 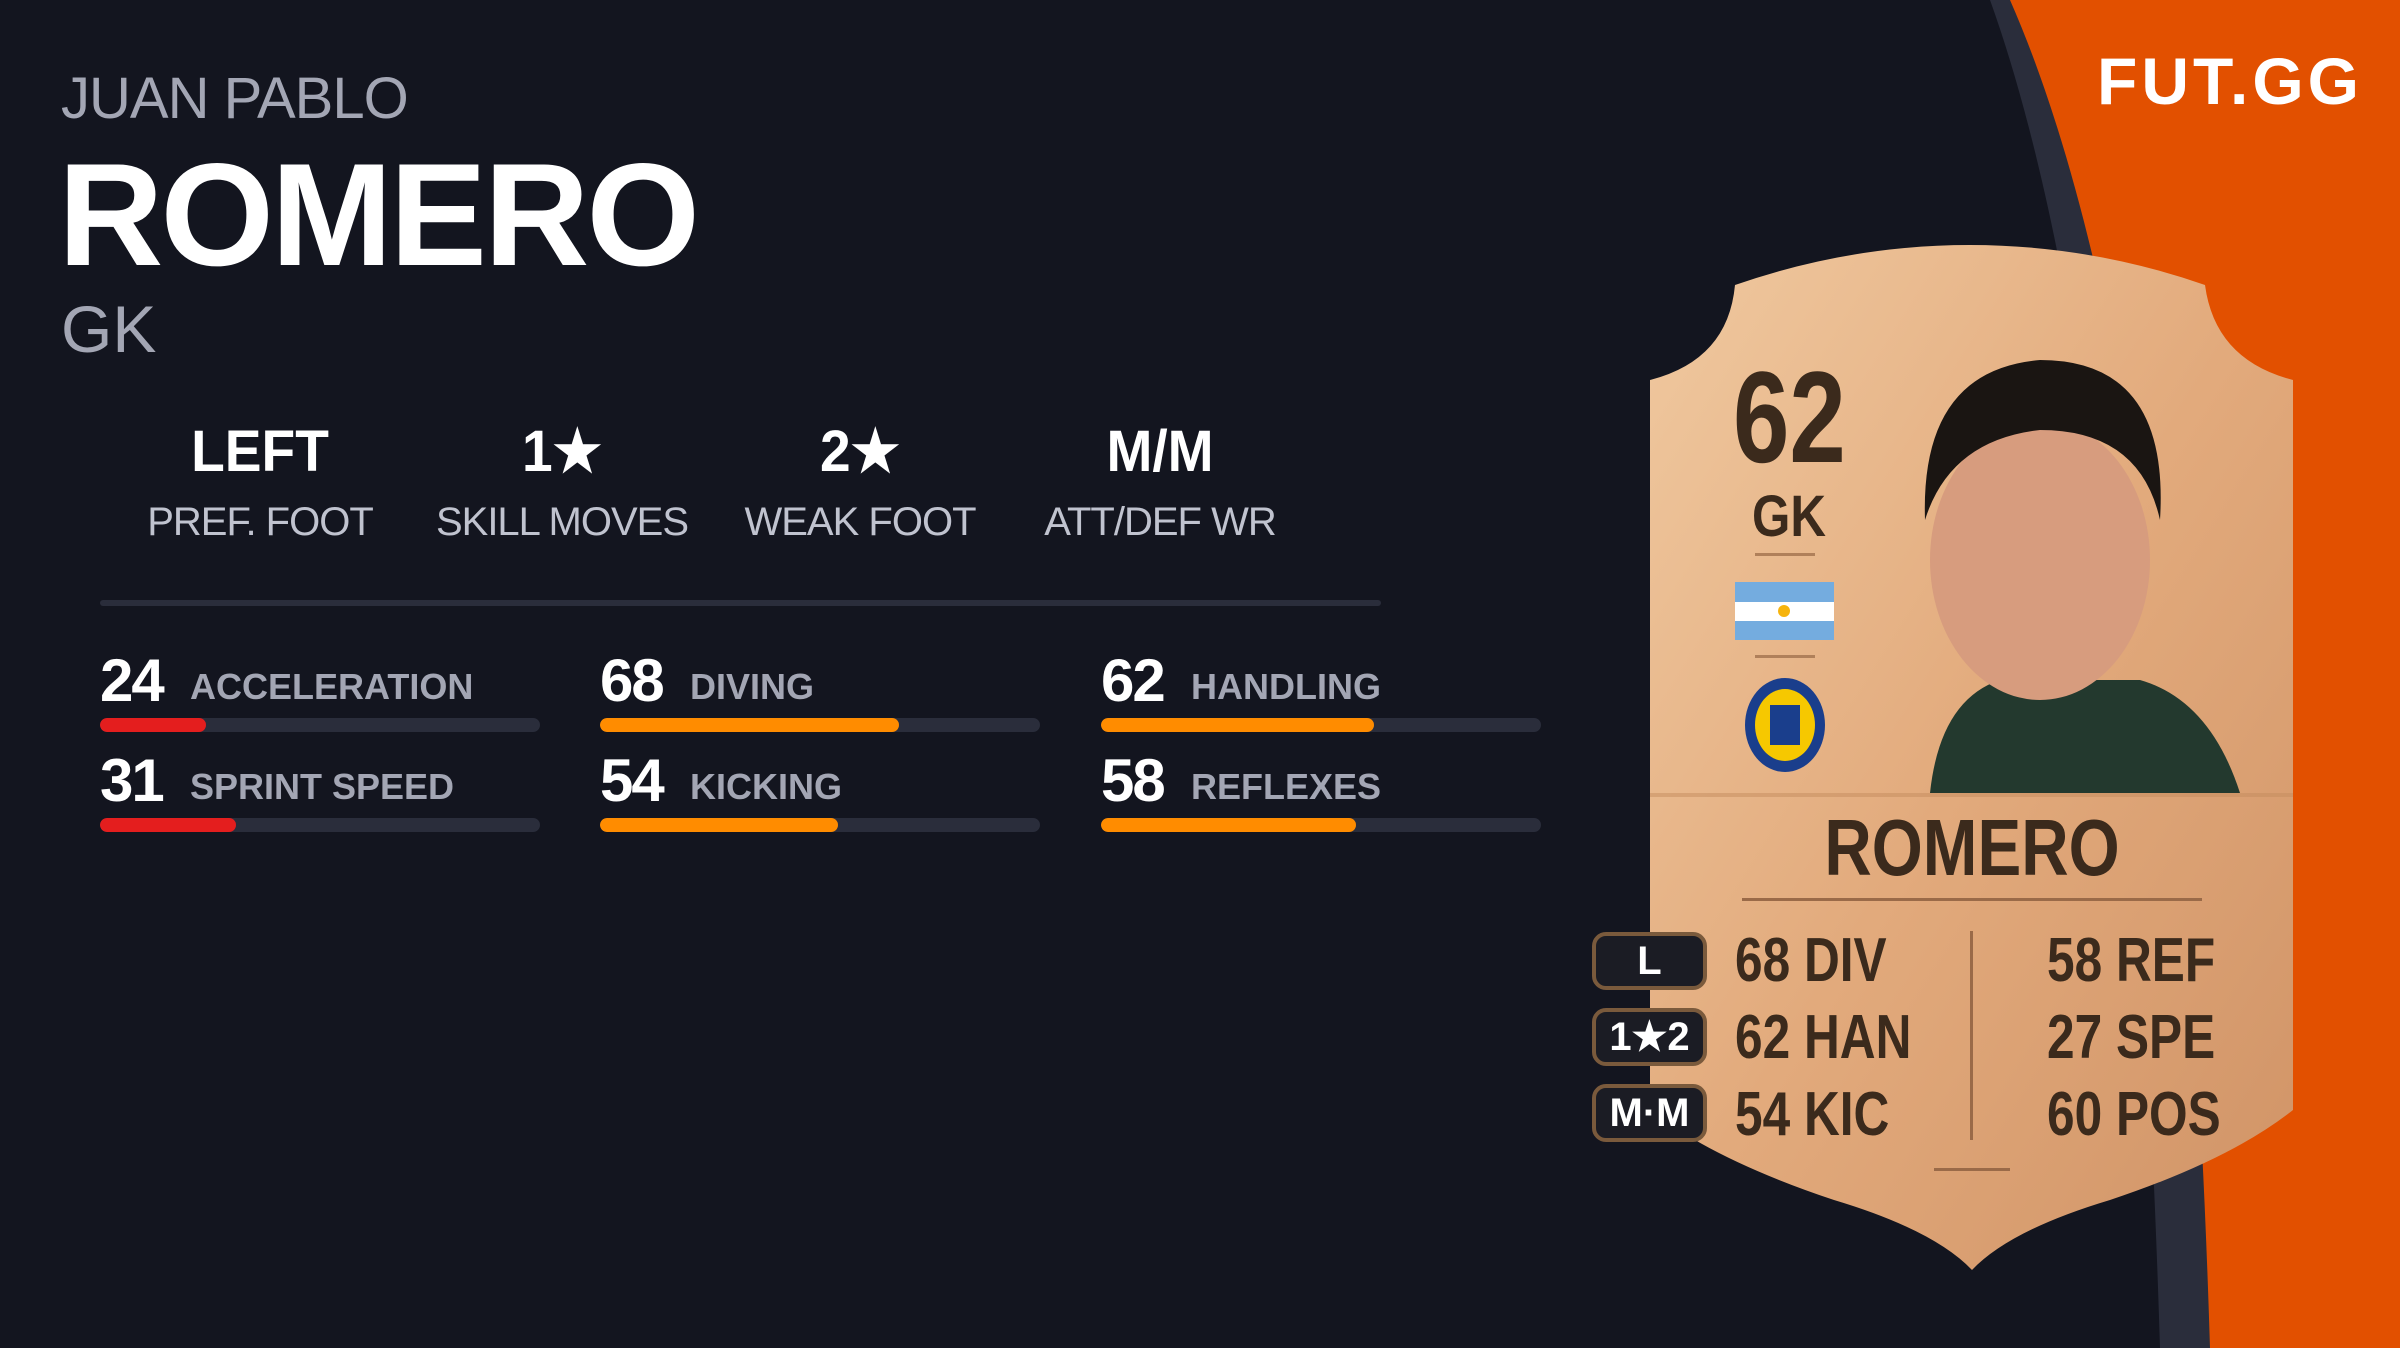 I want to click on stat-label: KICKING, so click(x=766, y=786).